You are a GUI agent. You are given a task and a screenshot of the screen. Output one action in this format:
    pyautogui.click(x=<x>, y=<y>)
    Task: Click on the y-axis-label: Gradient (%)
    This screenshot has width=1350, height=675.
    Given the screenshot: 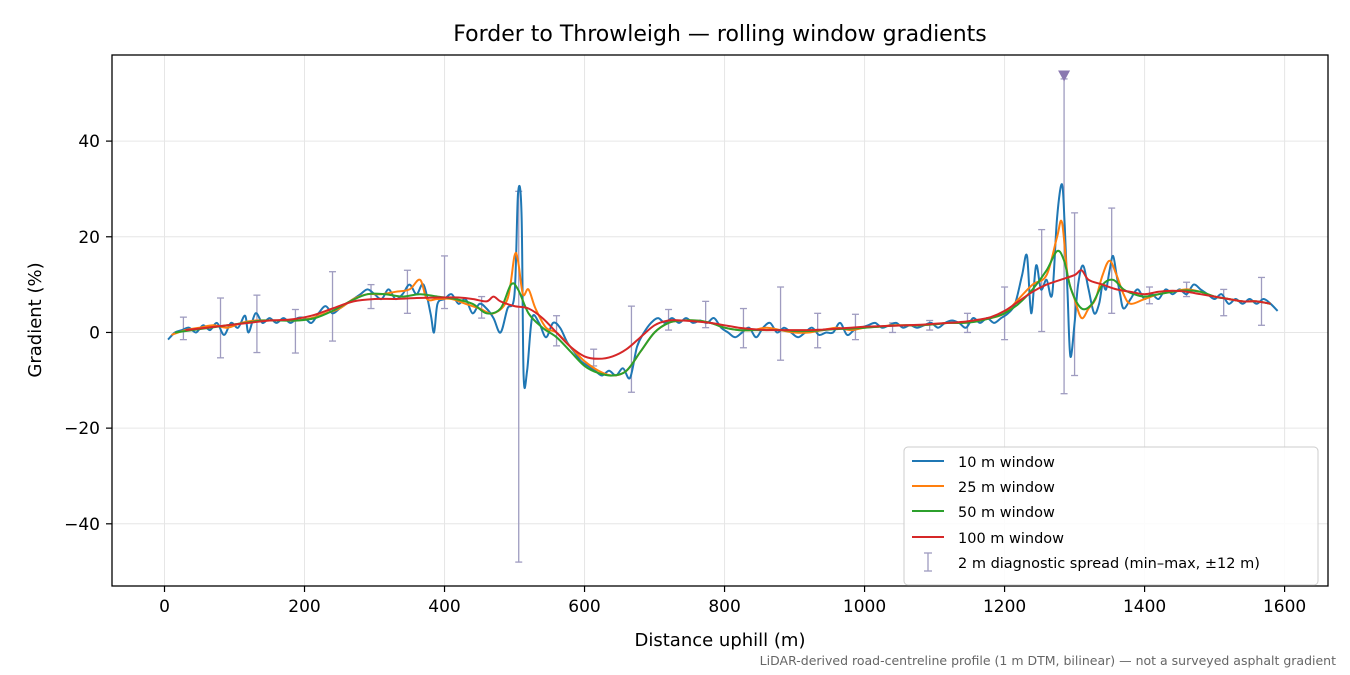 What is the action you would take?
    pyautogui.click(x=35, y=319)
    